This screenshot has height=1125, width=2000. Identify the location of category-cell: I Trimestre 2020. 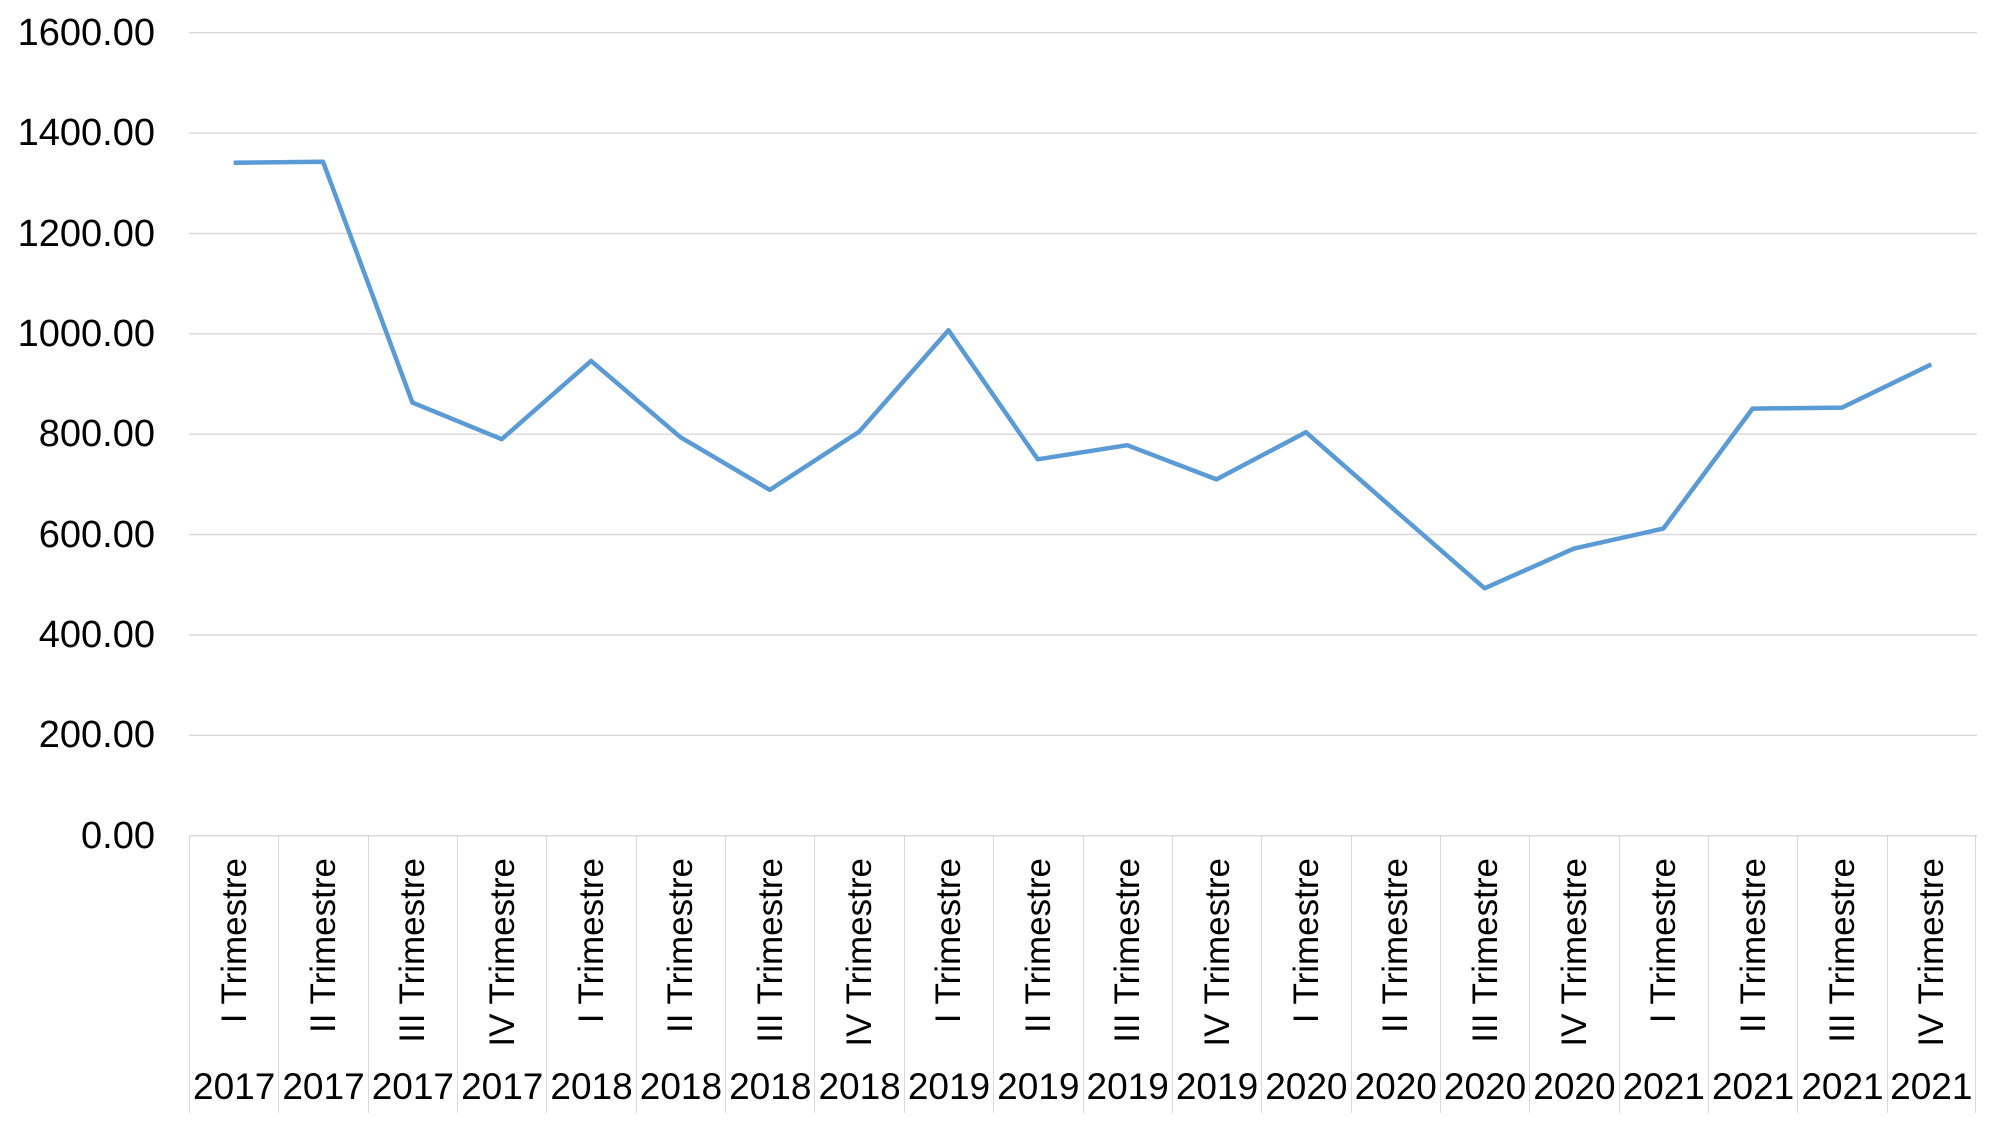
(1305, 974).